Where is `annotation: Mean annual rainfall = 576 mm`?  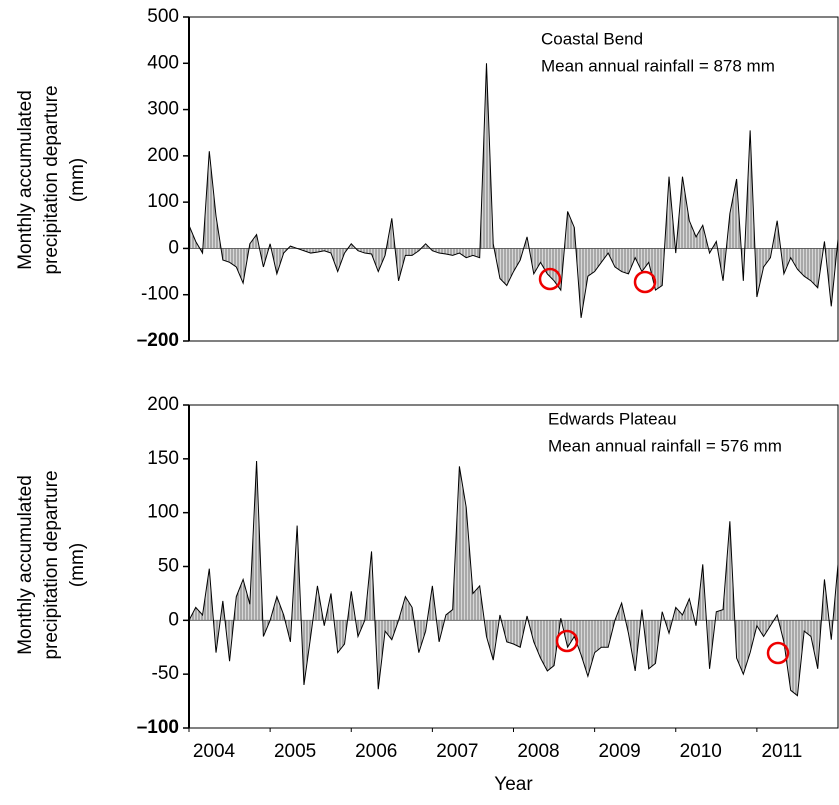 annotation: Mean annual rainfall = 576 mm is located at coordinates (665, 445).